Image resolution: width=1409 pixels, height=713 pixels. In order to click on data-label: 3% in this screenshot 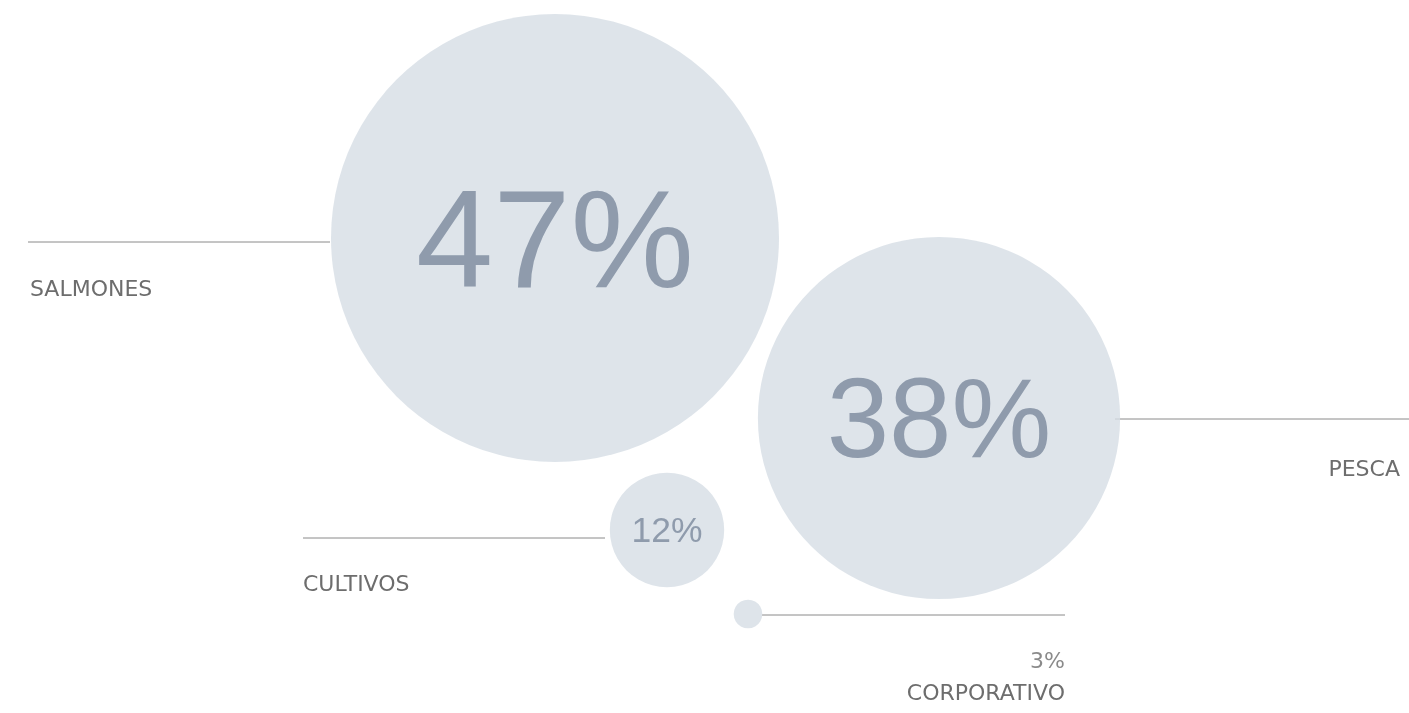, I will do `click(1047, 660)`.